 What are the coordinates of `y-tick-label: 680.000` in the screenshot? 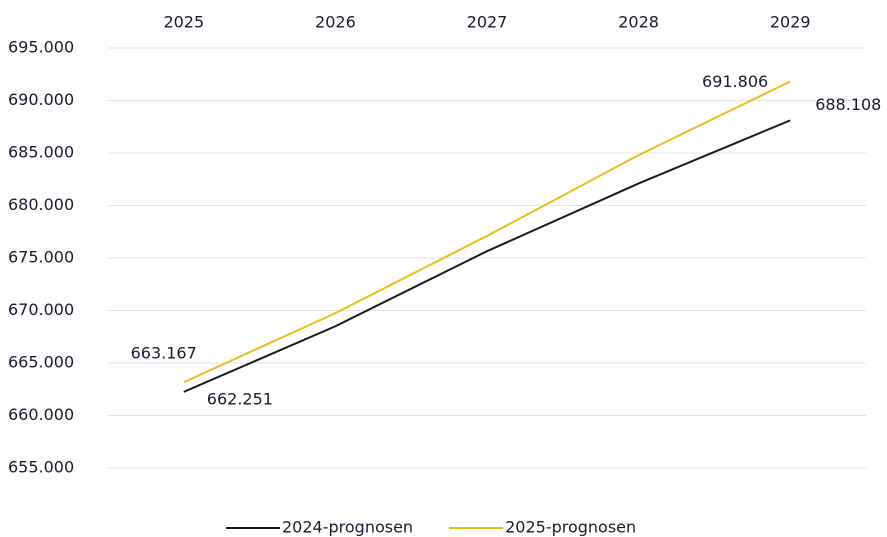 It's located at (41, 204).